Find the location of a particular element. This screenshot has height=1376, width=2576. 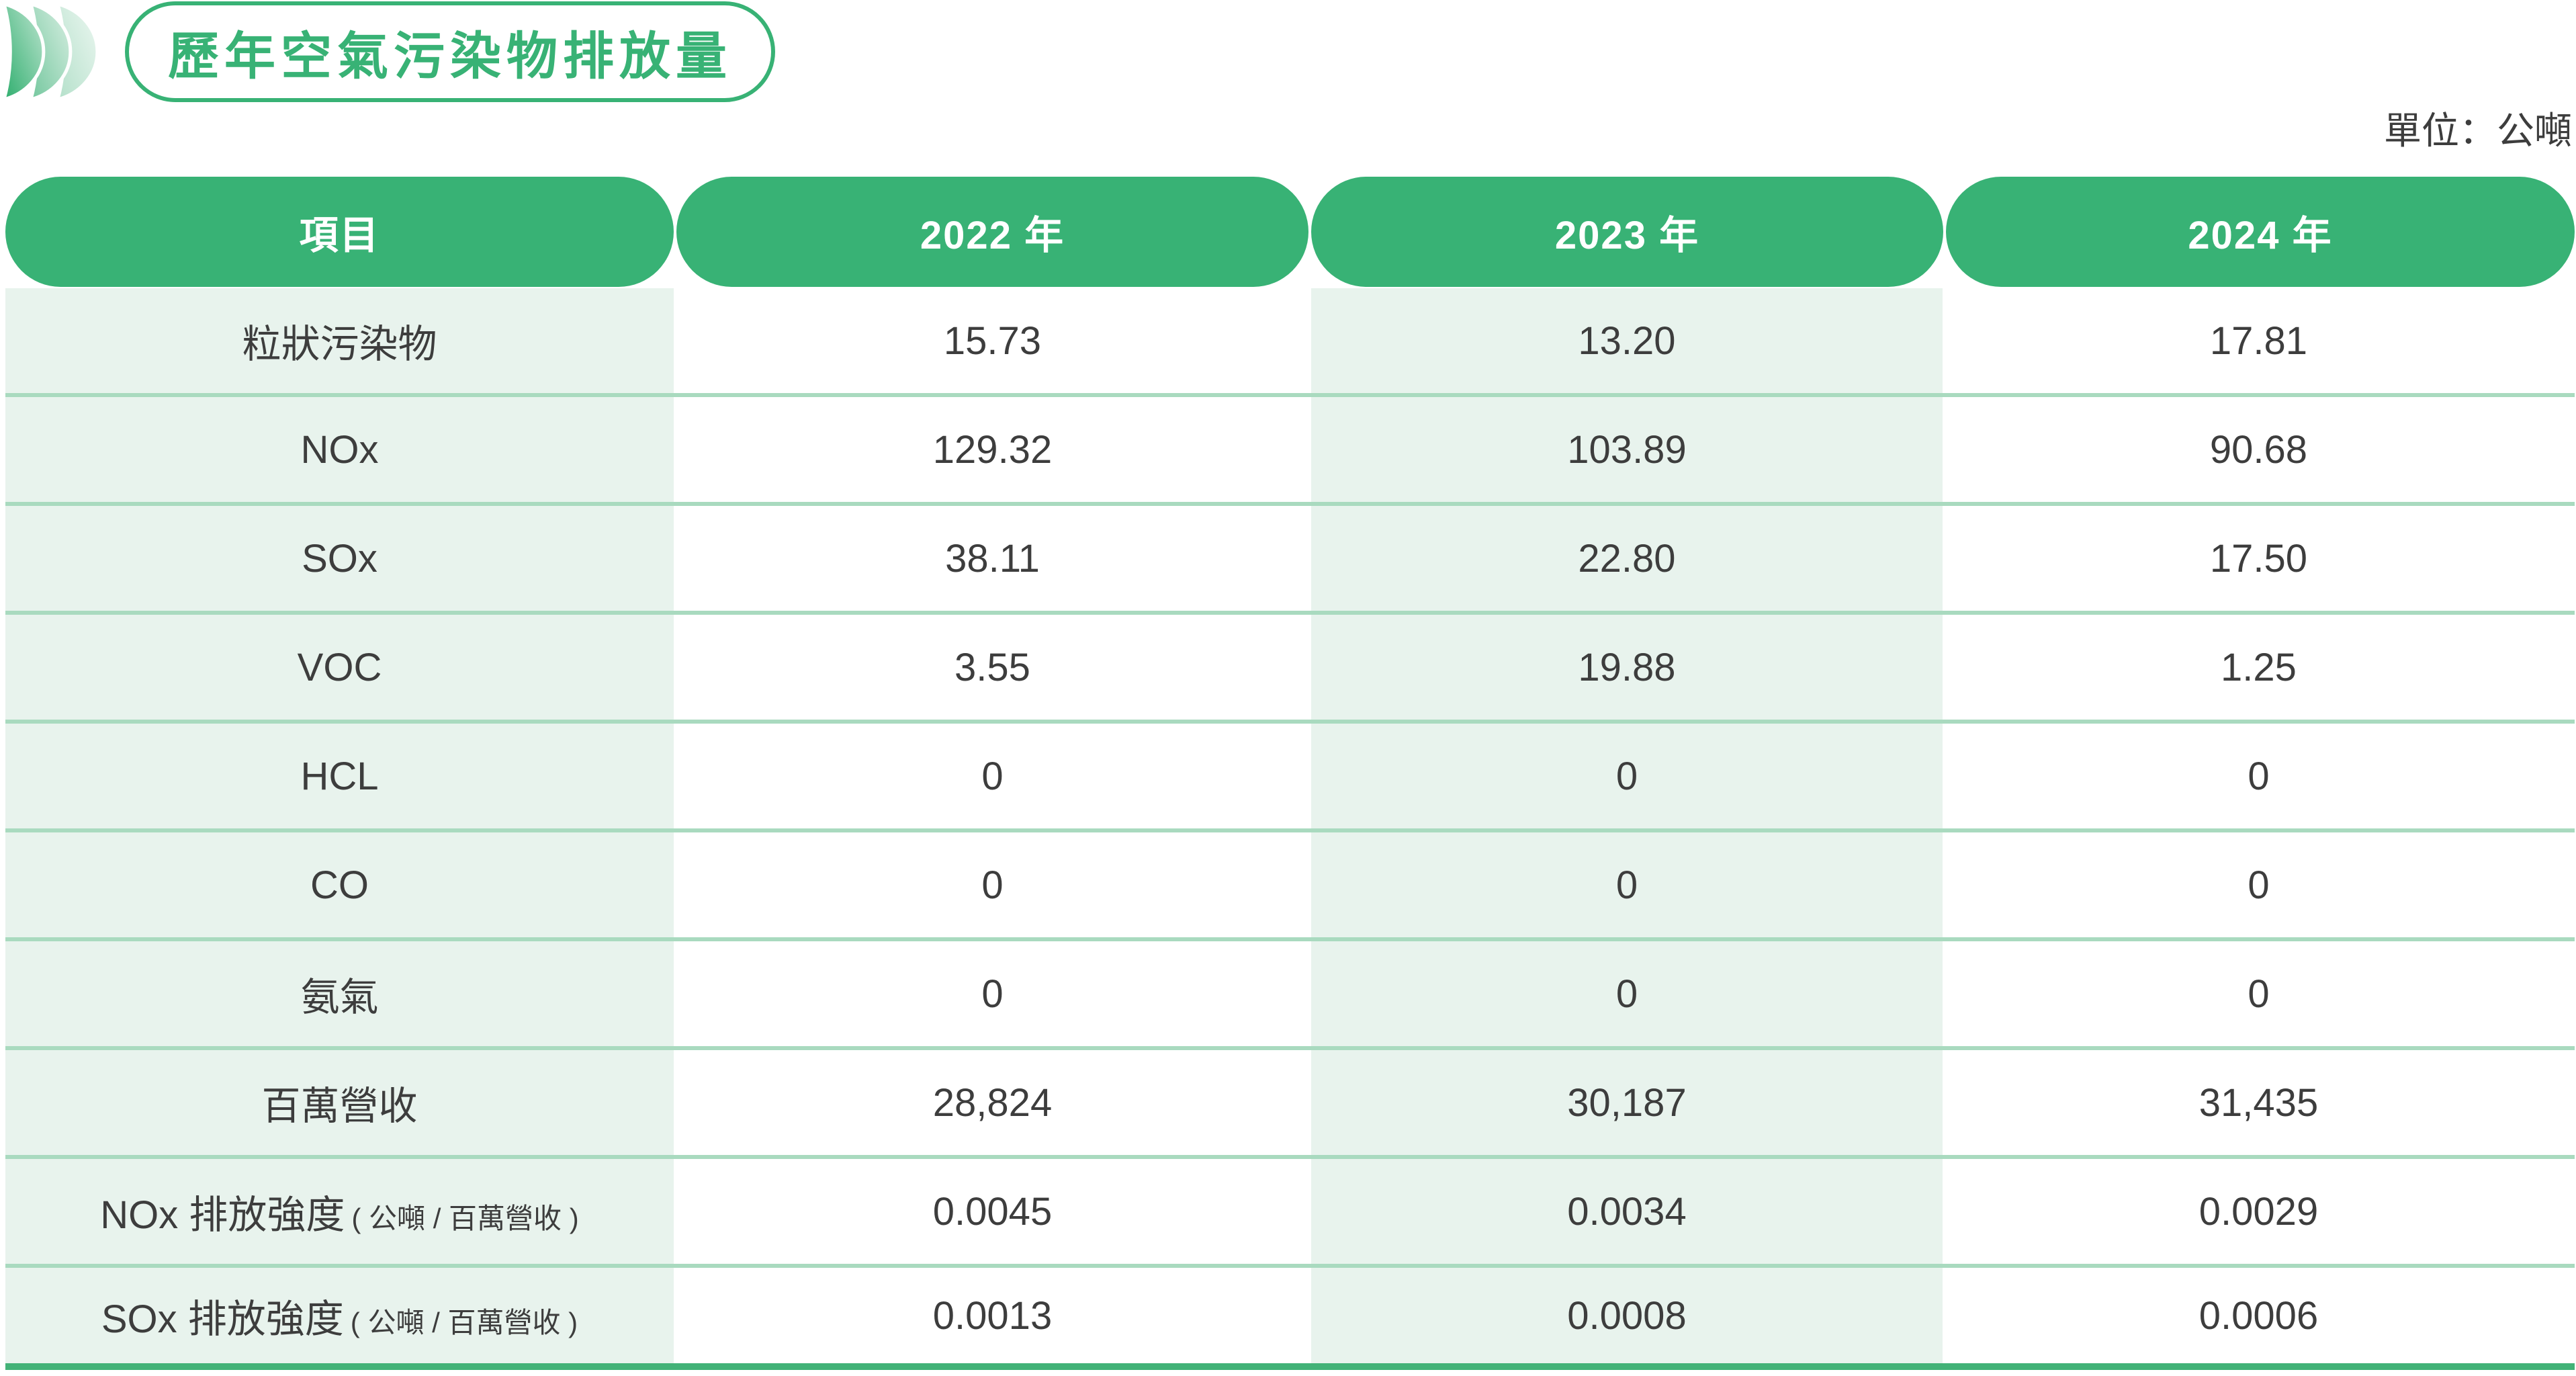

section-title-pill: 歷年空氣污染物排放量 is located at coordinates (450, 51).